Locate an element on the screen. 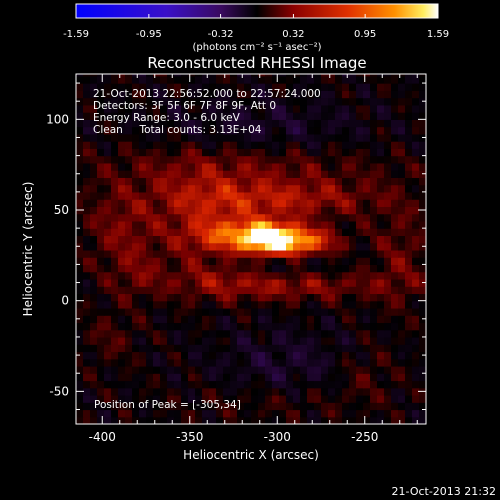 This screenshot has width=500, height=500. colorbar-tick-label: -0.95 is located at coordinates (149, 34).